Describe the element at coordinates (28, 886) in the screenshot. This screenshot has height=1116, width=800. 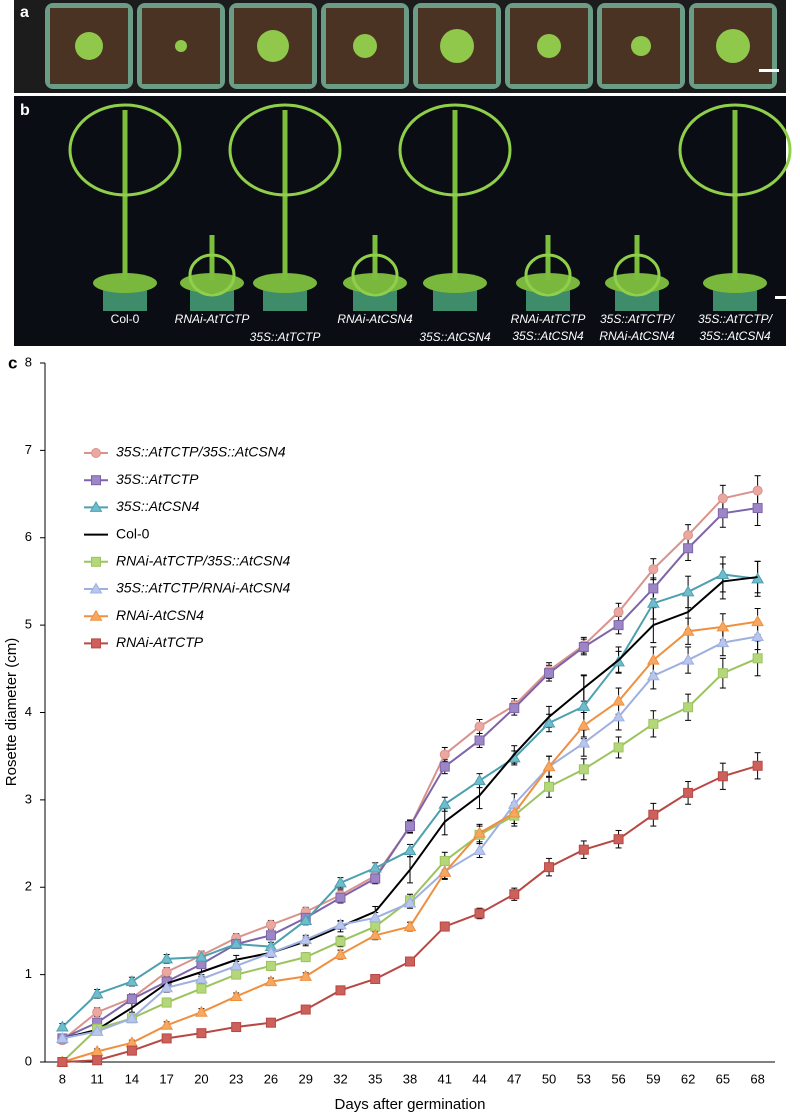
I see `y-tick-label: 2` at that location.